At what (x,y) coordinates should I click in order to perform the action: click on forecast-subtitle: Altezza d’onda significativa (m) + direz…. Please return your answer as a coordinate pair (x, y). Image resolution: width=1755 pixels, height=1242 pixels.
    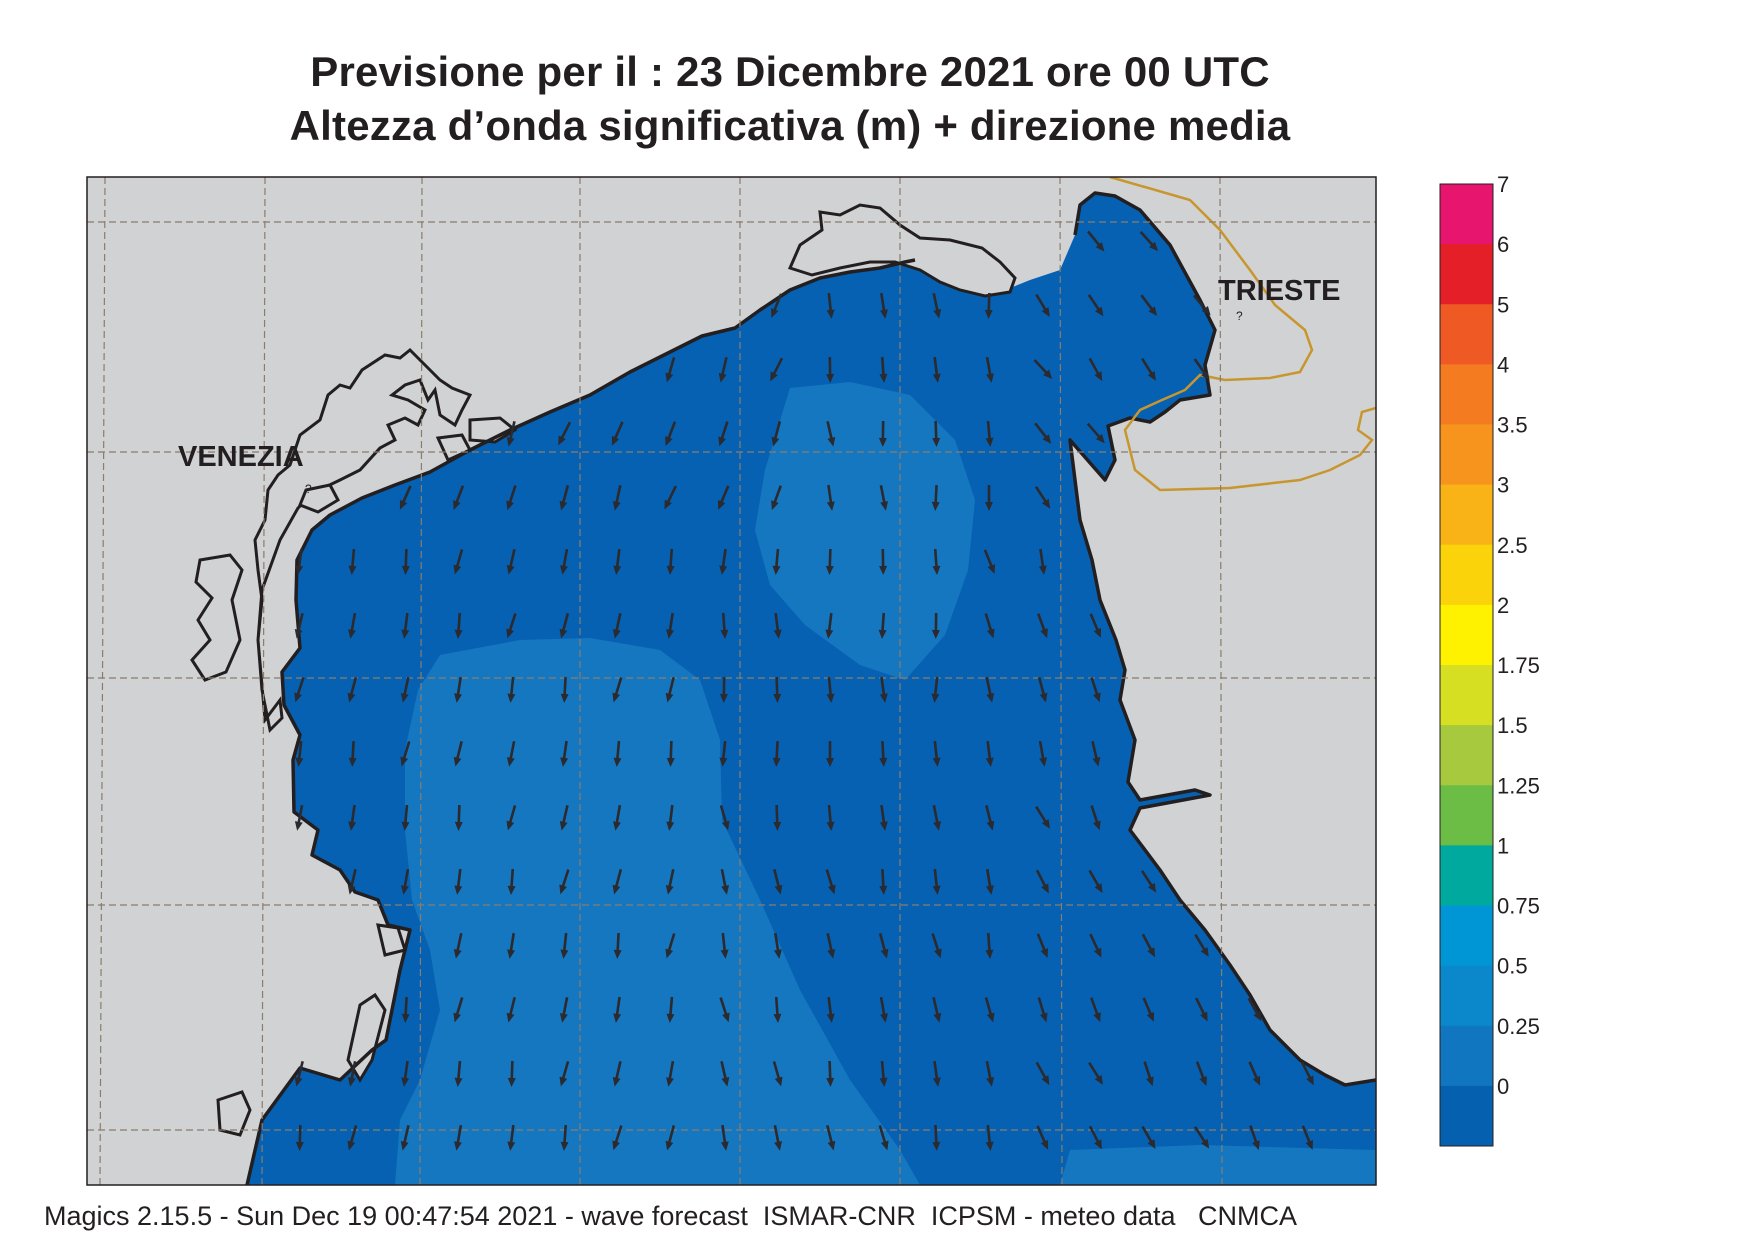
    Looking at the image, I should click on (790, 125).